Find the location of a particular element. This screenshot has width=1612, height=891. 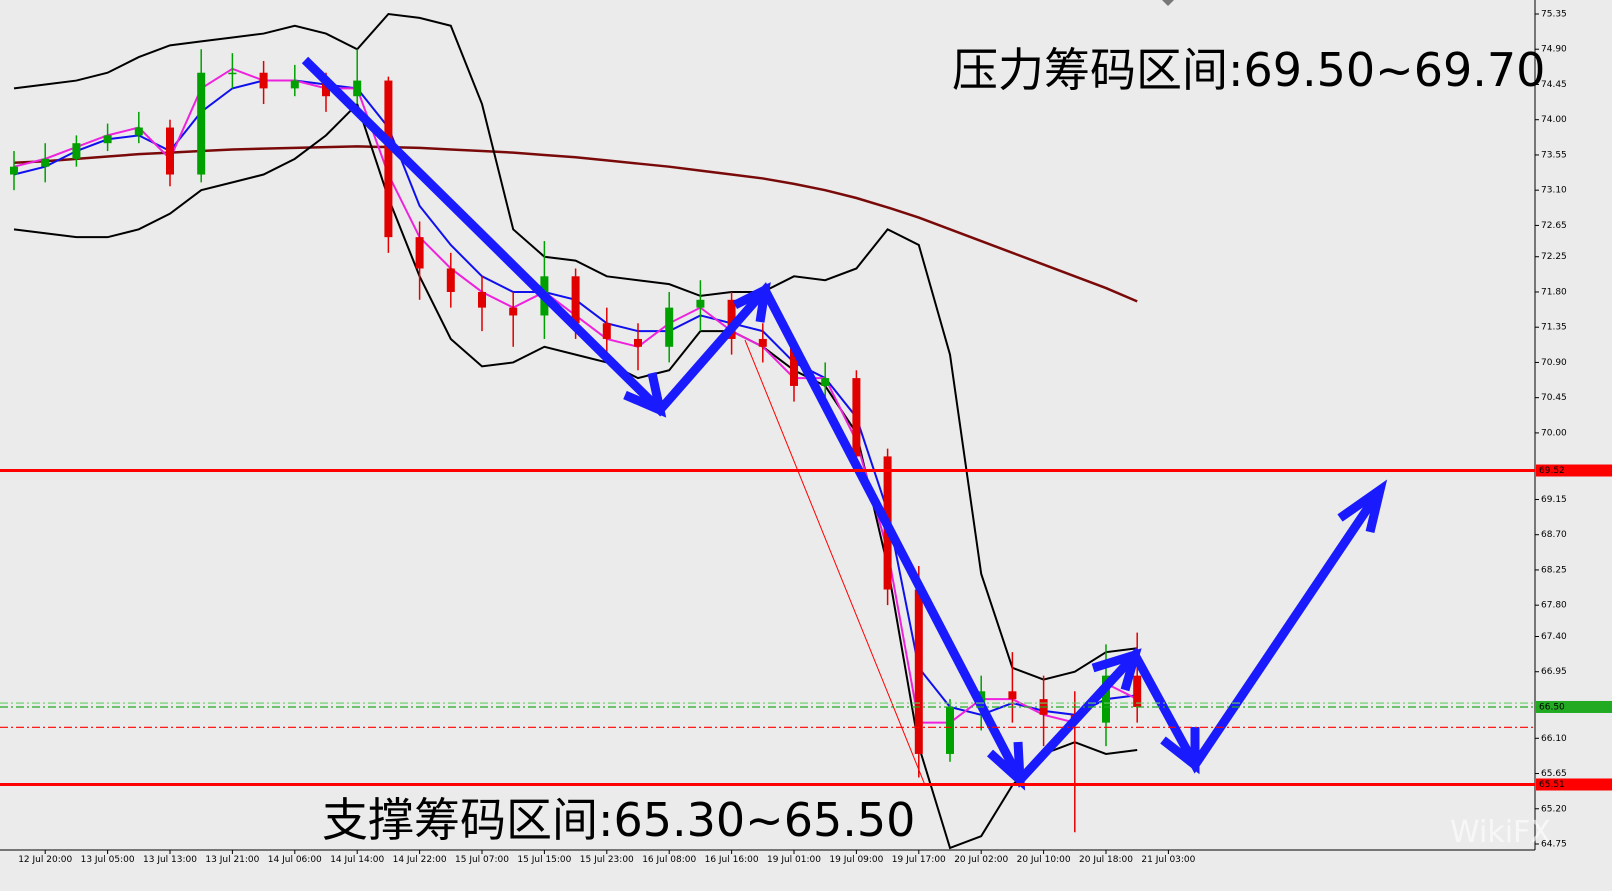

y-tick-label: 68.25 is located at coordinates (1554, 570).